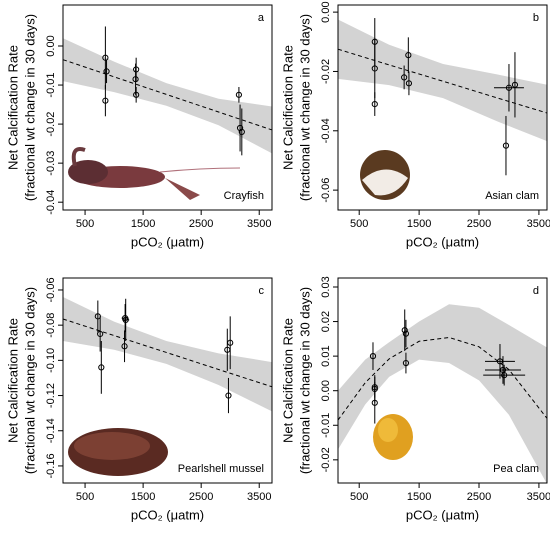 The height and width of the screenshot is (543, 550). What do you see at coordinates (326, 286) in the screenshot?
I see `y-tick-label: 0.03` at bounding box center [326, 286].